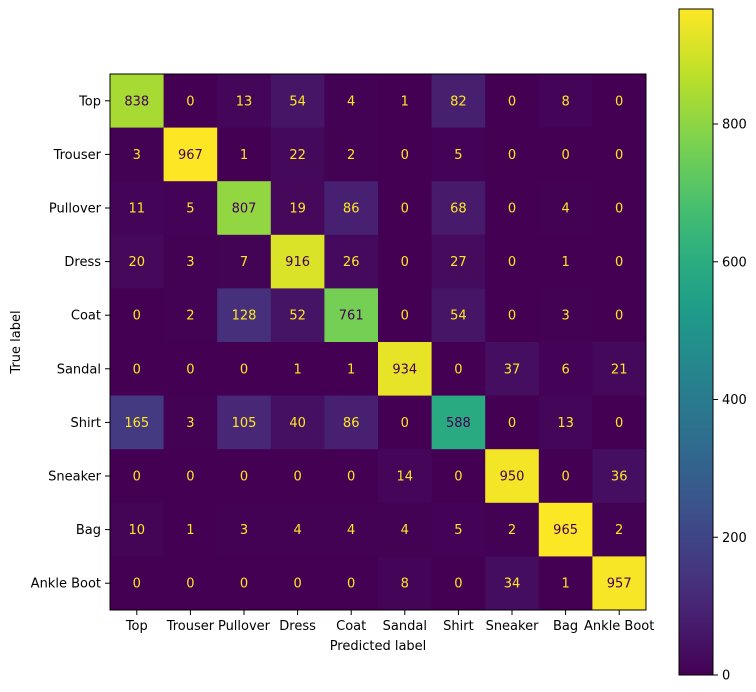  What do you see at coordinates (734, 125) in the screenshot?
I see `colorbar-tick-label: 800` at bounding box center [734, 125].